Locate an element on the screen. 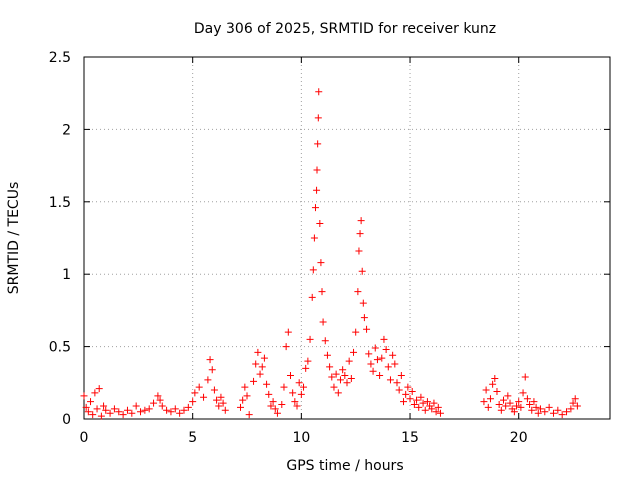 The image size is (640, 480). y-tick-label: 1.5 is located at coordinates (60, 203).